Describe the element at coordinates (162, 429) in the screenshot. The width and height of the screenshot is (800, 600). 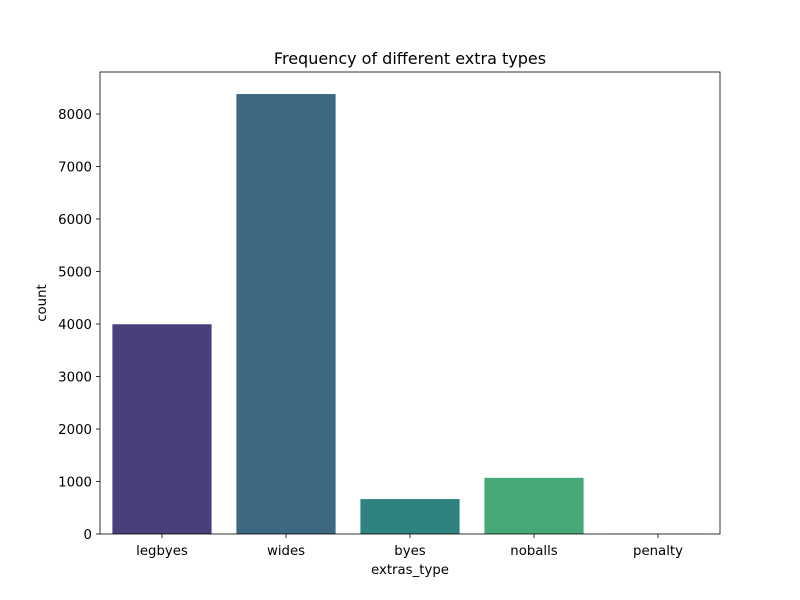
I see `bar-legbyes` at that location.